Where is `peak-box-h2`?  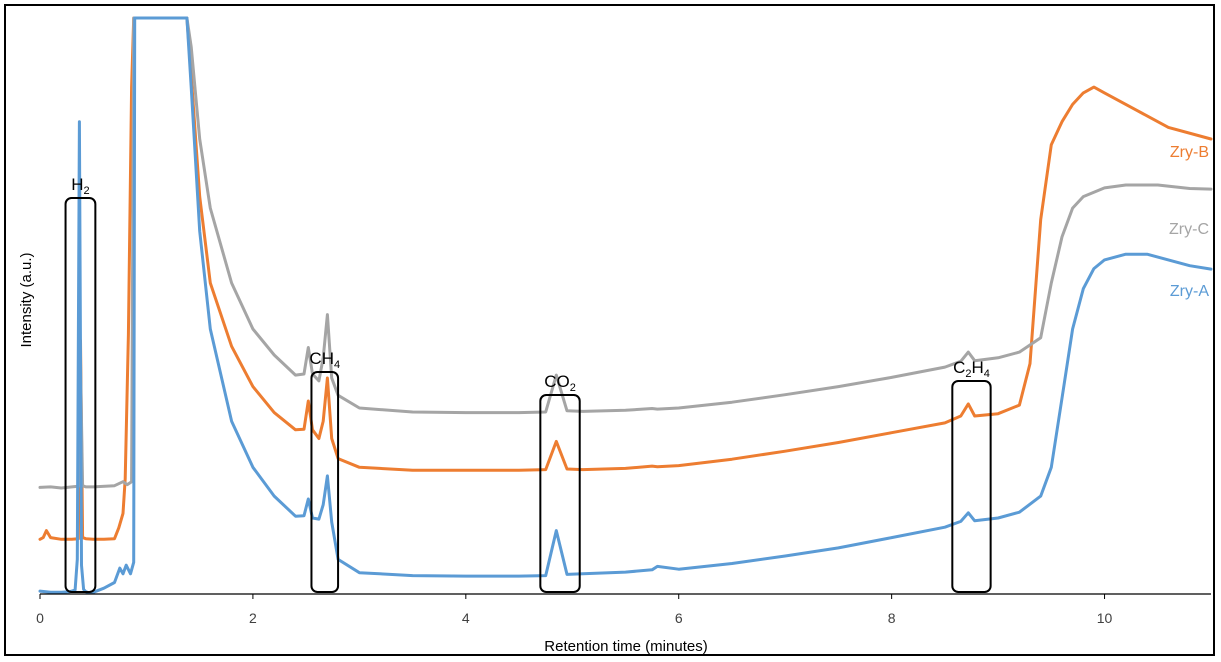 peak-box-h2 is located at coordinates (80, 395).